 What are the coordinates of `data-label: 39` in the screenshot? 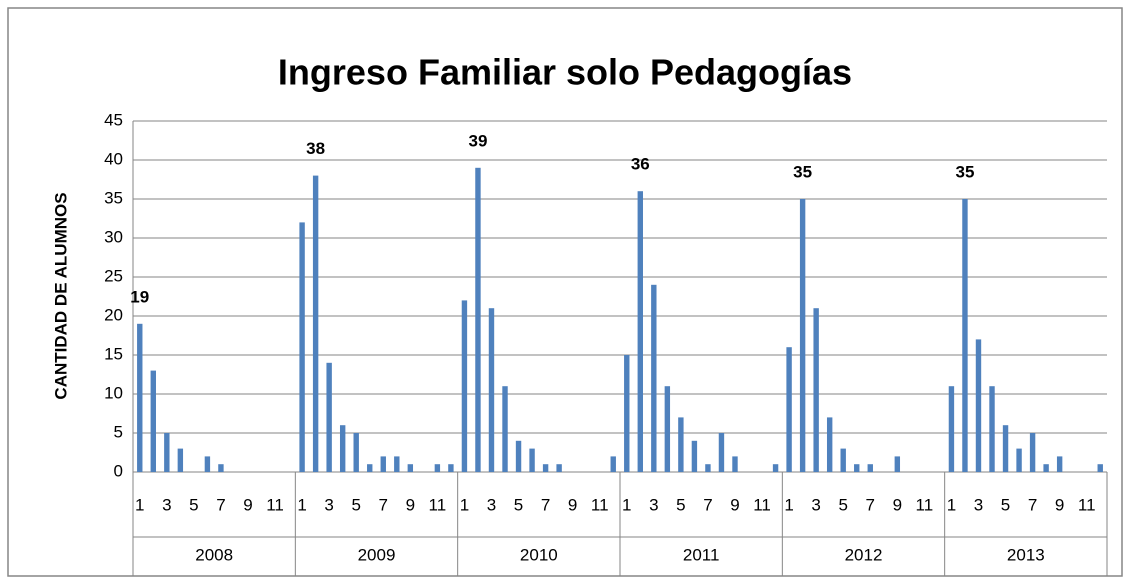 It's located at (477, 140).